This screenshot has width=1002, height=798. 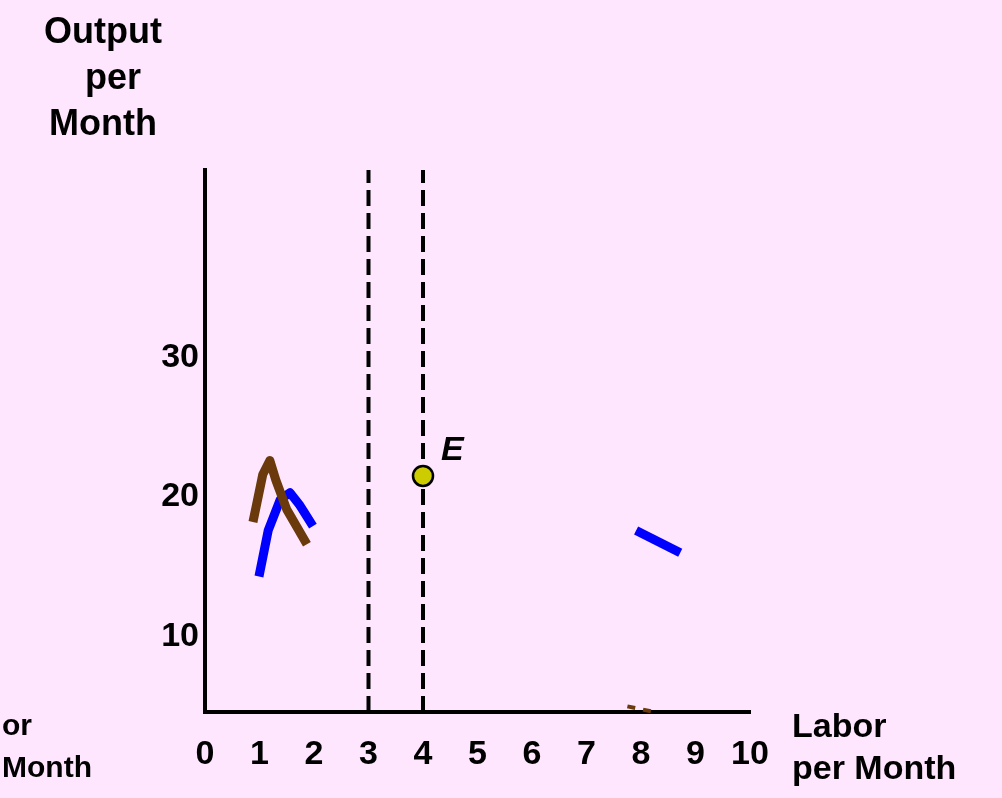 What do you see at coordinates (180, 494) in the screenshot?
I see `y-tick-label: 20` at bounding box center [180, 494].